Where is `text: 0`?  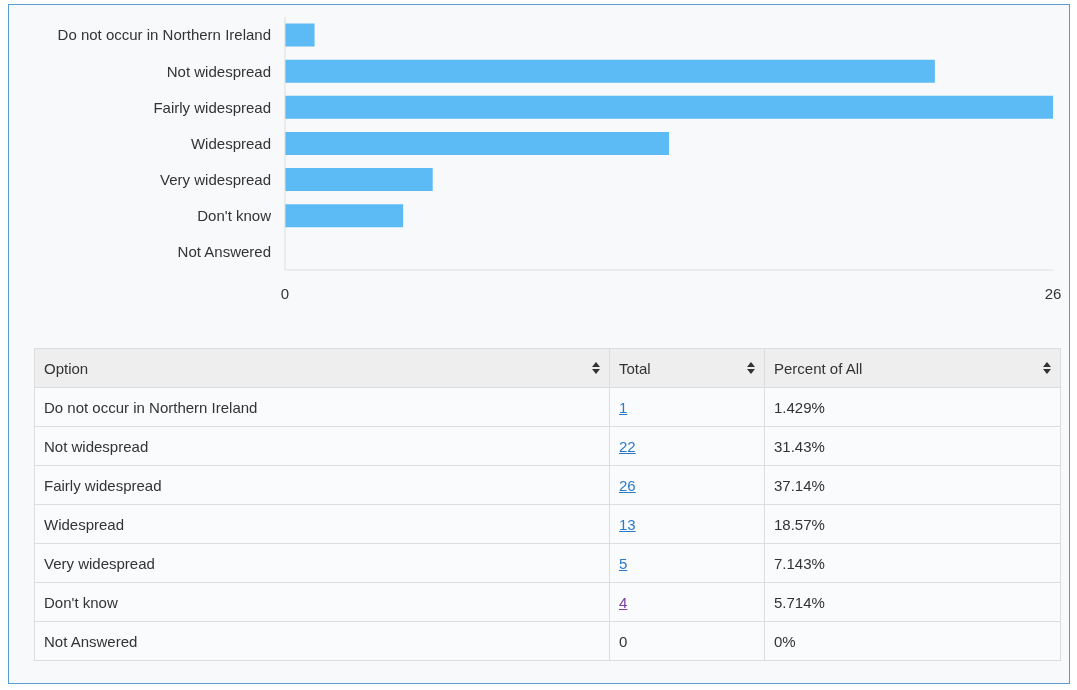 text: 0 is located at coordinates (687, 641).